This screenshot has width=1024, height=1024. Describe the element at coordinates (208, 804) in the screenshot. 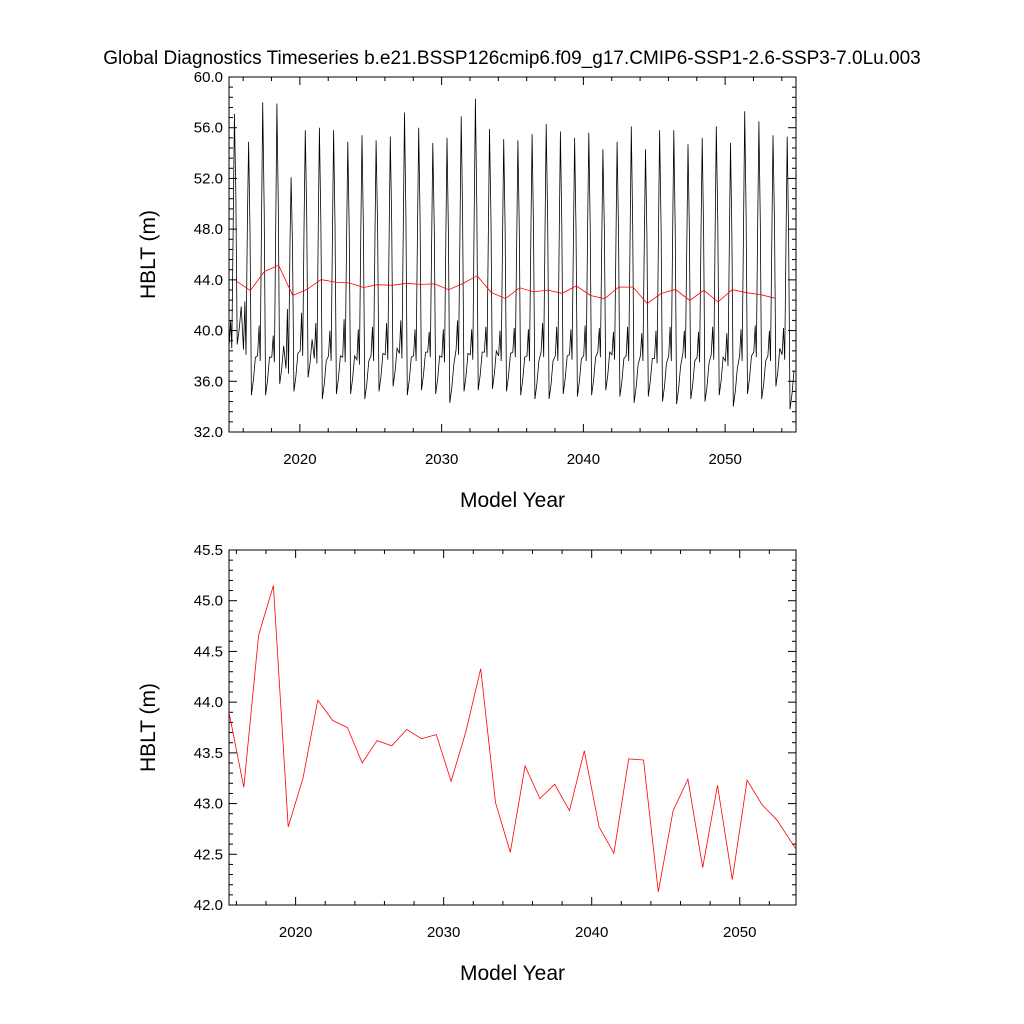

I see `y-tick-label: 43.0` at that location.